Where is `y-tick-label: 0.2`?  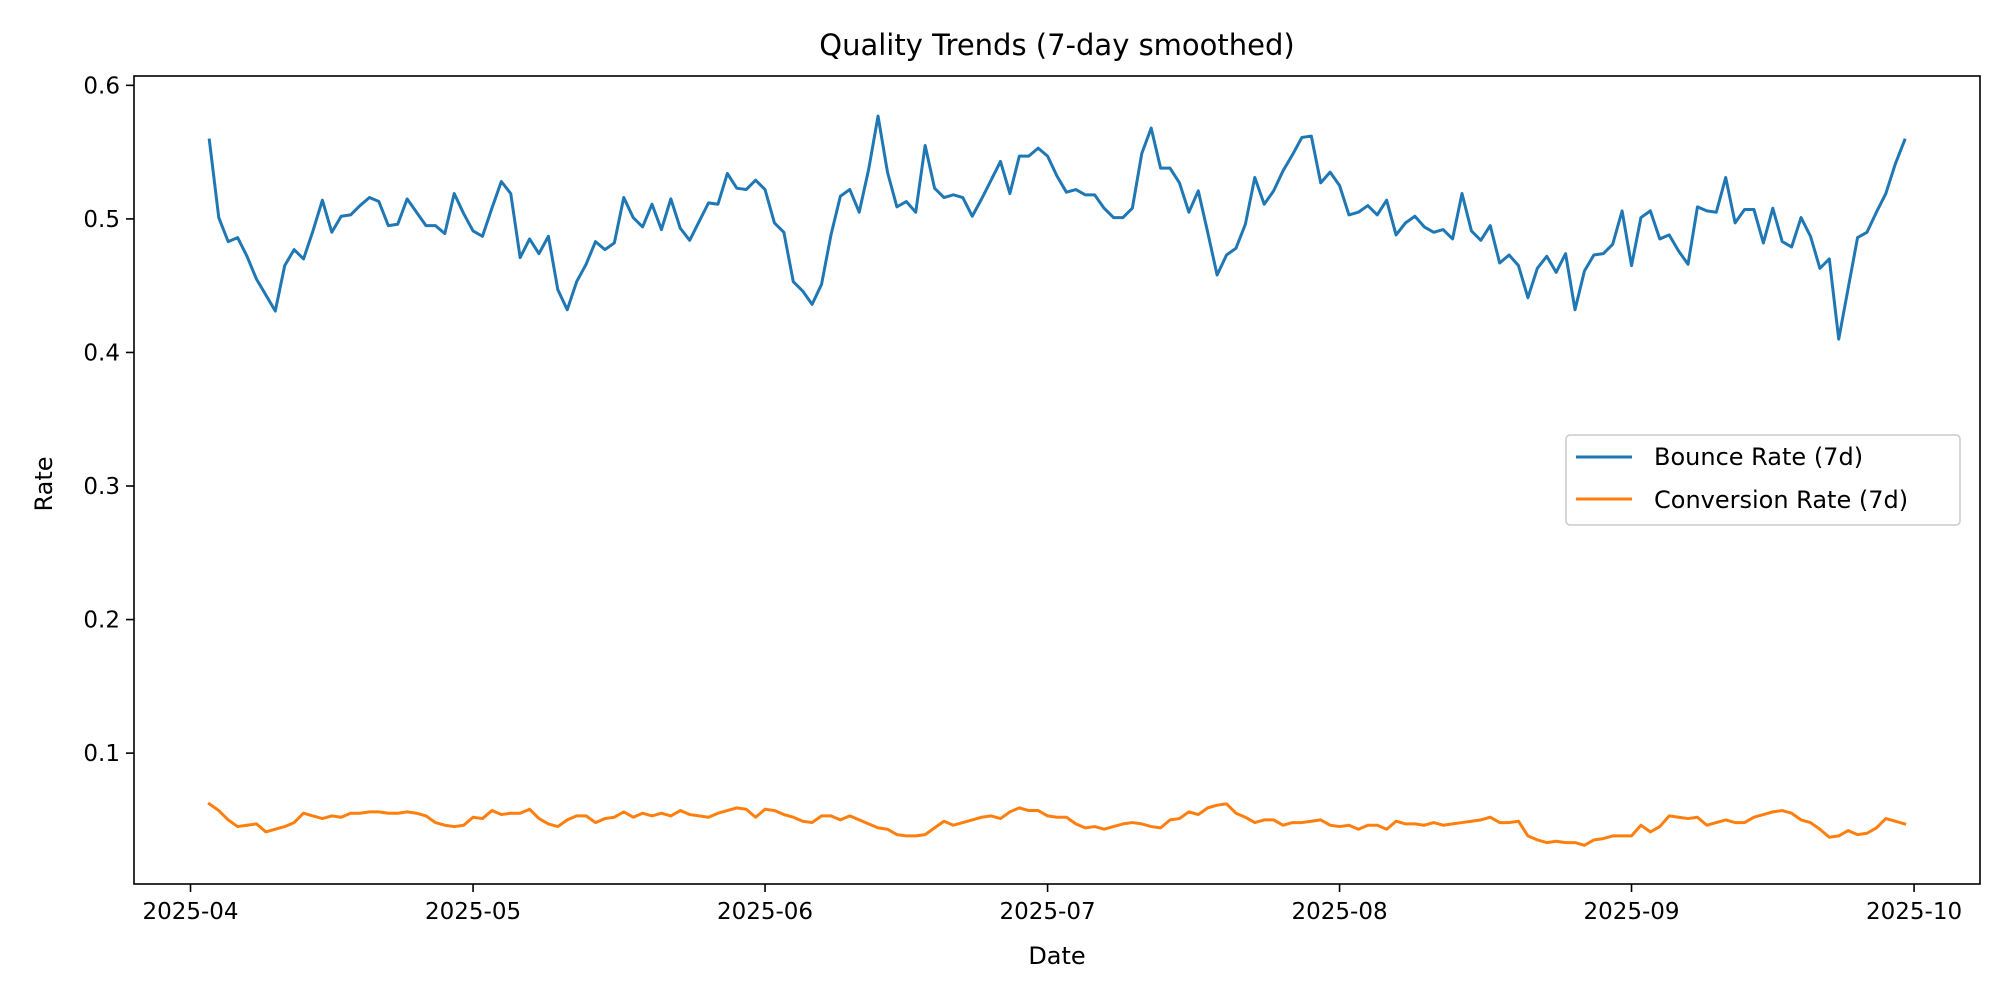
y-tick-label: 0.2 is located at coordinates (101, 621).